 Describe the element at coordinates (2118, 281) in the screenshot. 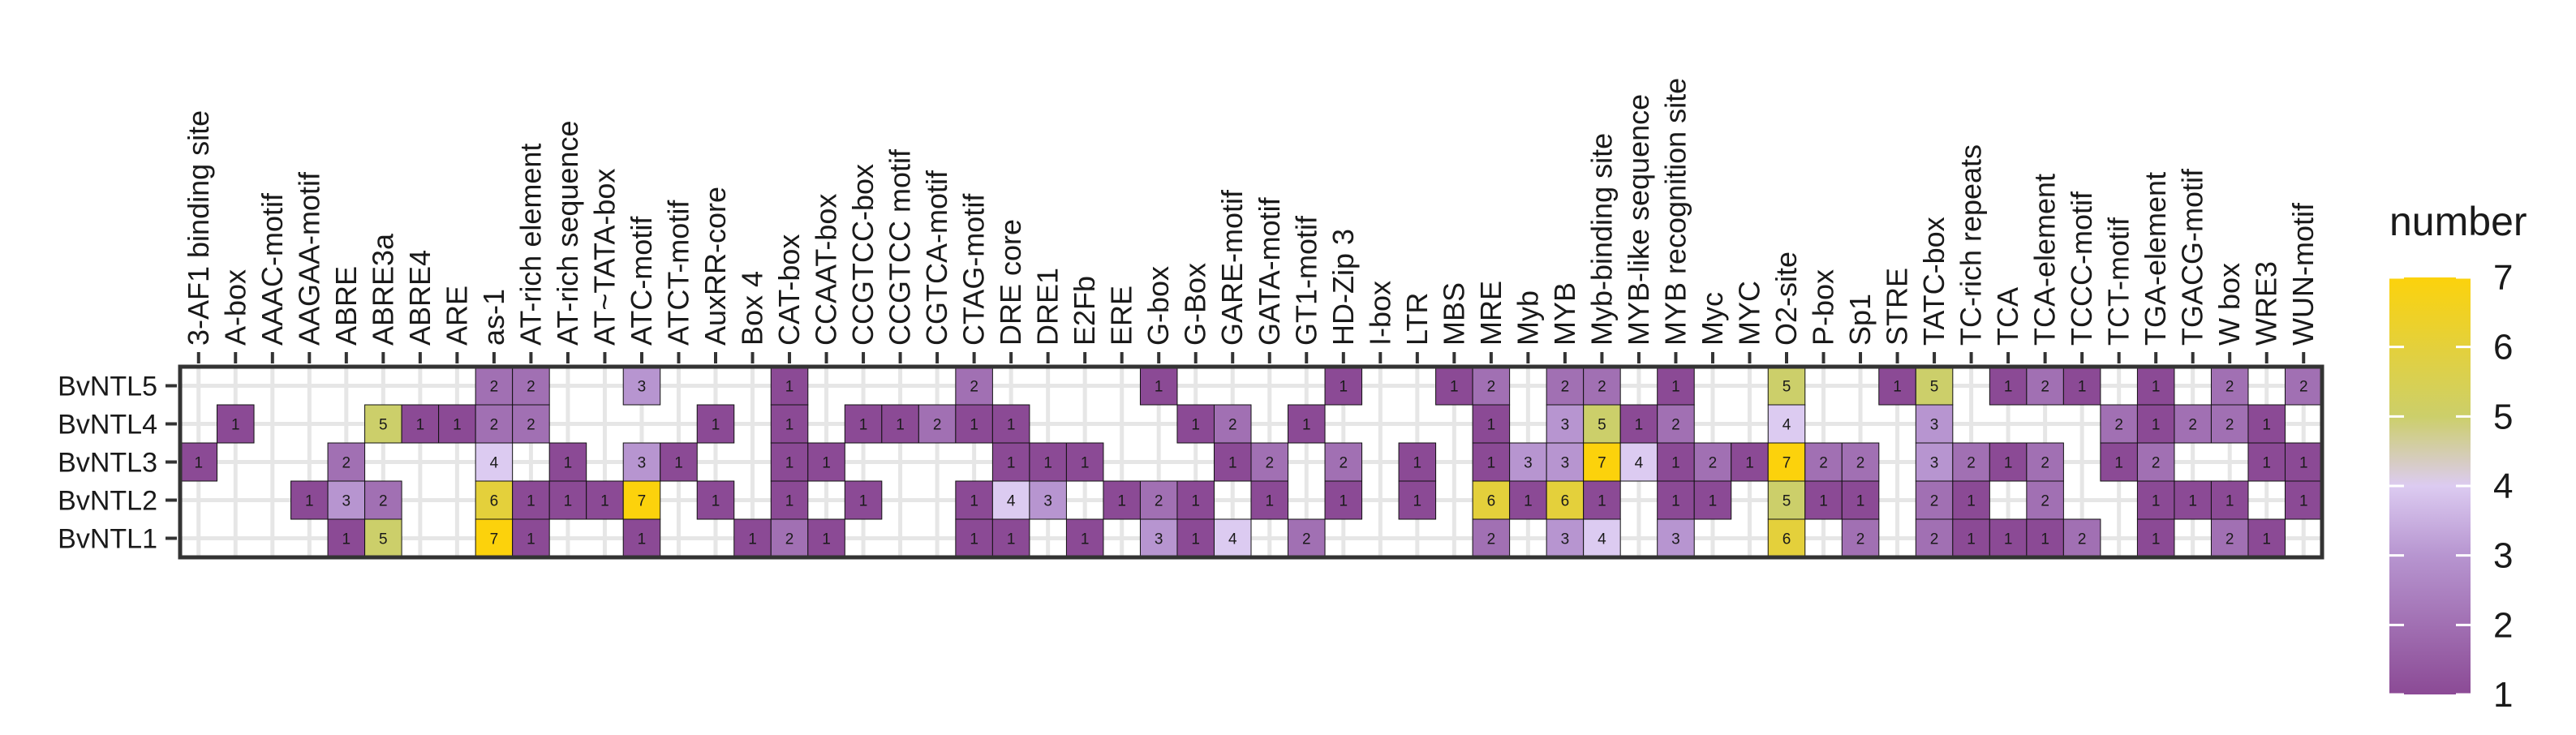

I see `x-tick-label: TCT-motif` at that location.